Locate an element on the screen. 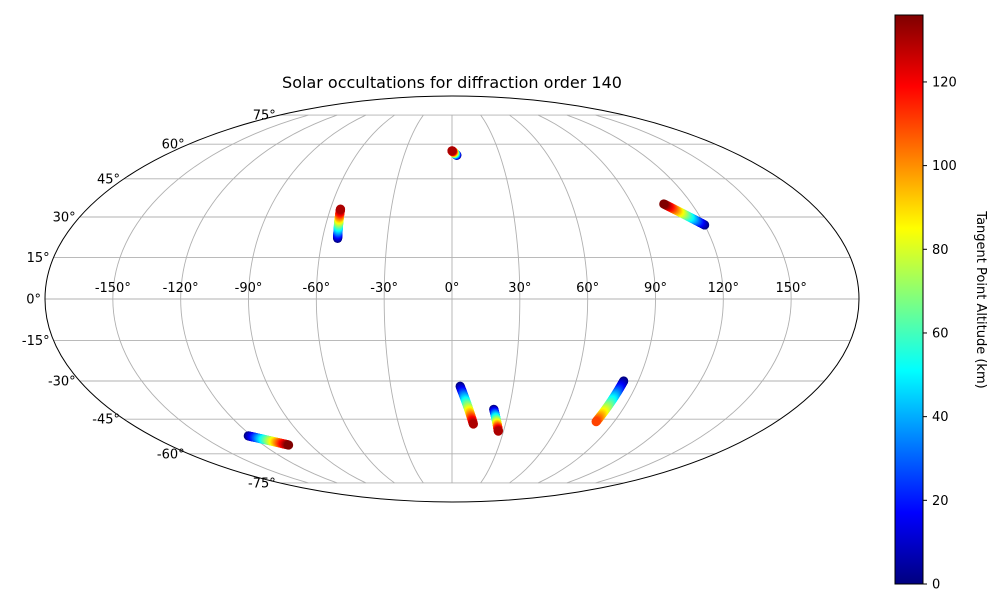 Image resolution: width=1002 pixels, height=608 pixels. latitude-tick-label: 0° is located at coordinates (33, 300).